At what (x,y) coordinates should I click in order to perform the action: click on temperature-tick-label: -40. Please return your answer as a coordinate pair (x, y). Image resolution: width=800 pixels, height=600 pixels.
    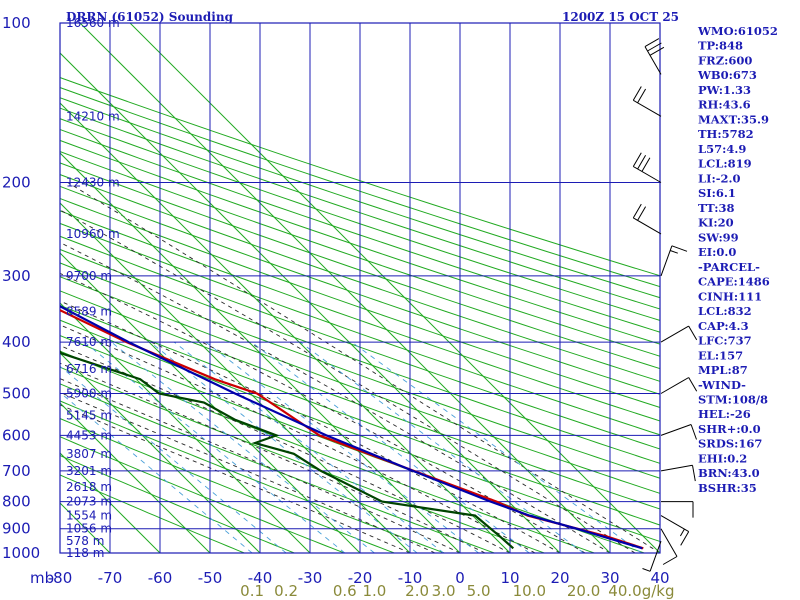
    Looking at the image, I should click on (260, 578).